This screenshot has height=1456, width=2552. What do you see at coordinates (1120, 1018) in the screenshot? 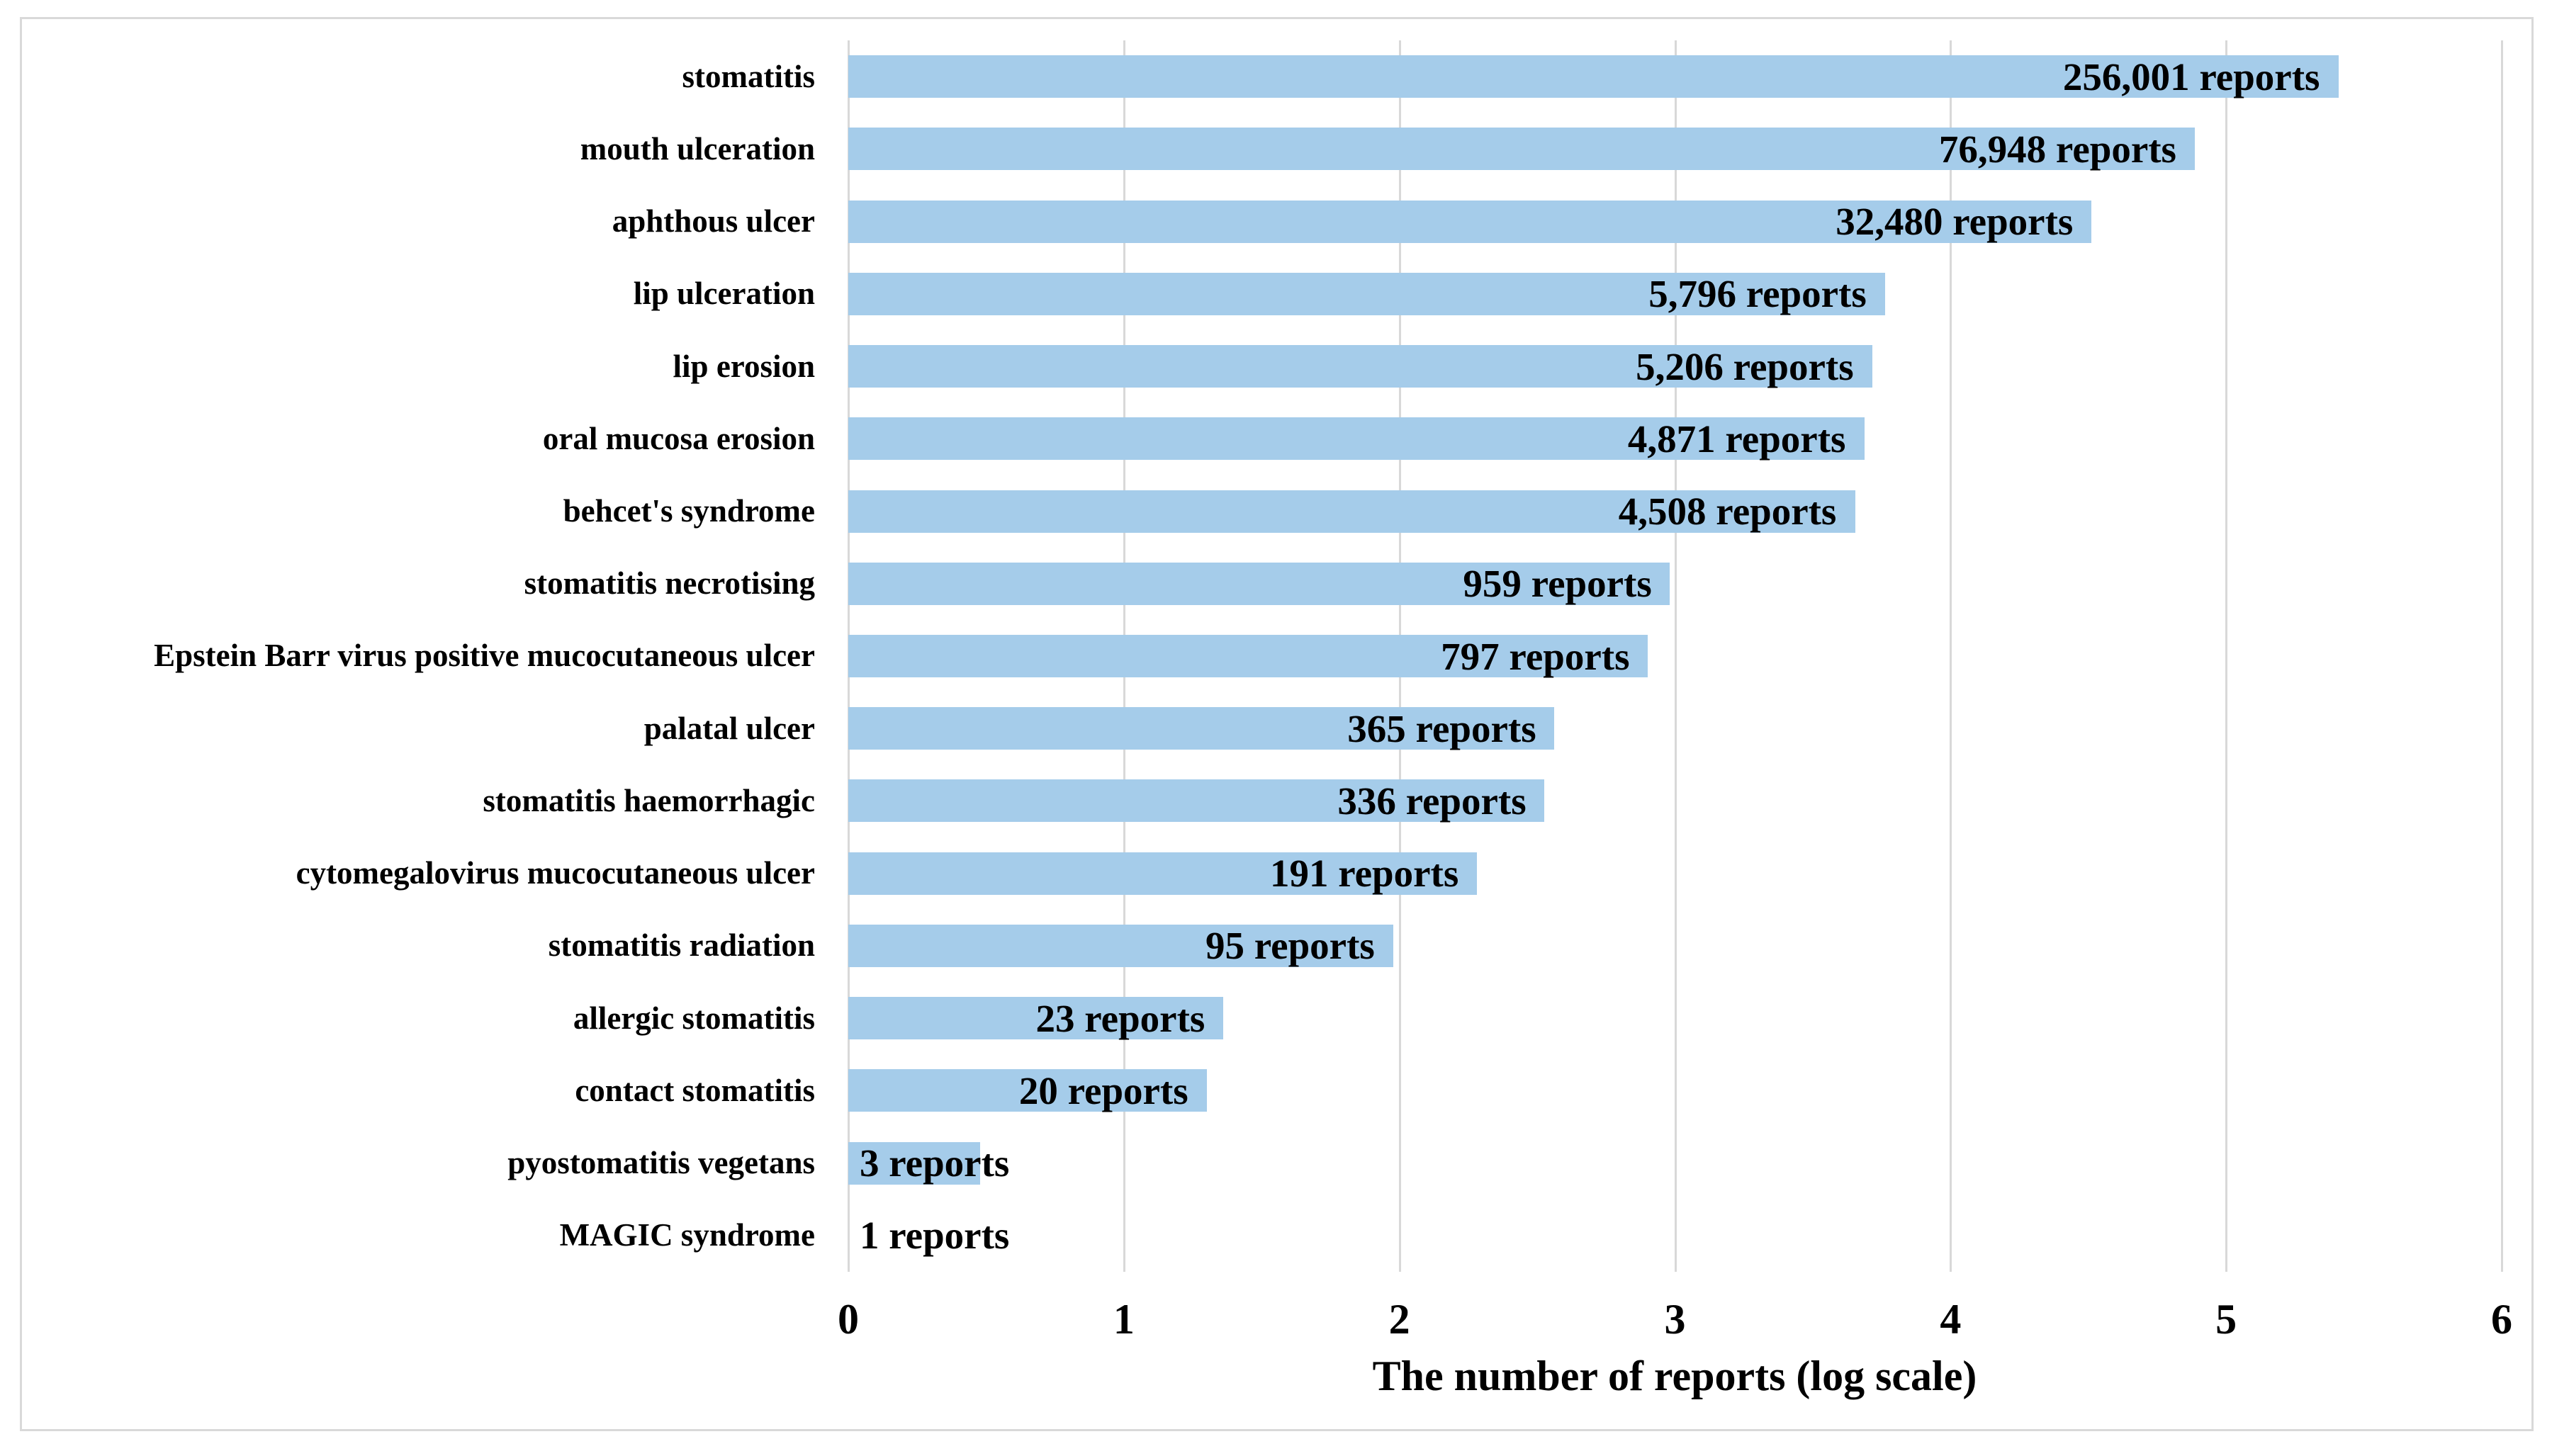
I see `value-label: 23 reports` at bounding box center [1120, 1018].